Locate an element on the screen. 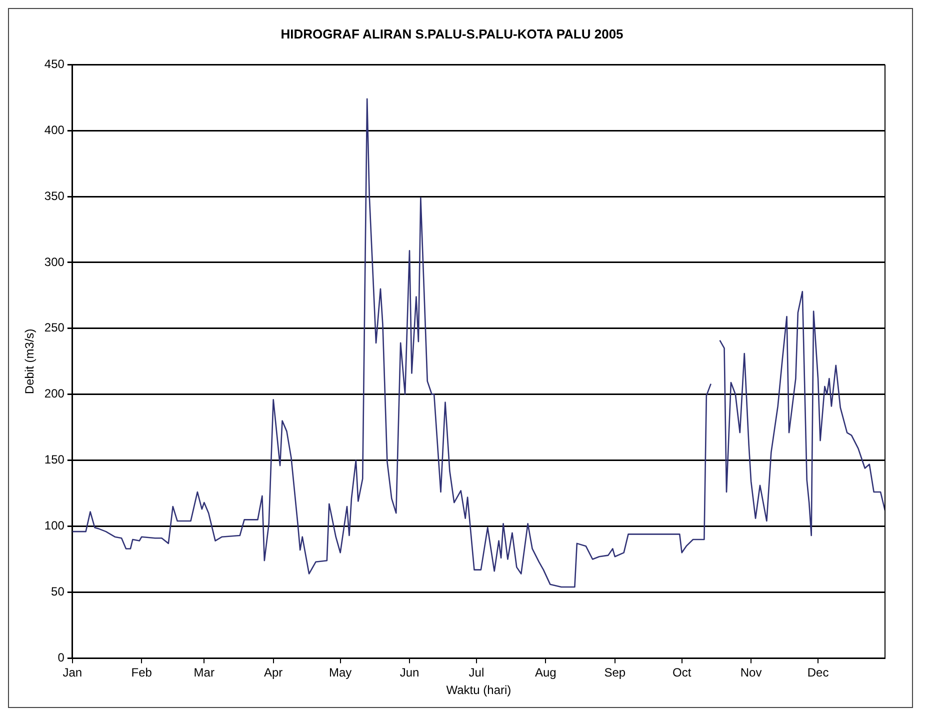 Image resolution: width=925 pixels, height=723 pixels. x-axis-title: Waktu (hari) is located at coordinates (479, 690).